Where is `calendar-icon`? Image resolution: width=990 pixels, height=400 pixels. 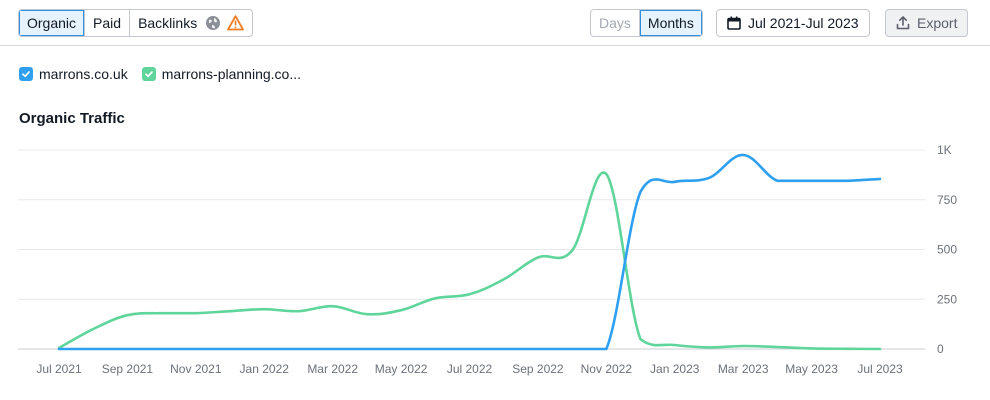
calendar-icon is located at coordinates (734, 23).